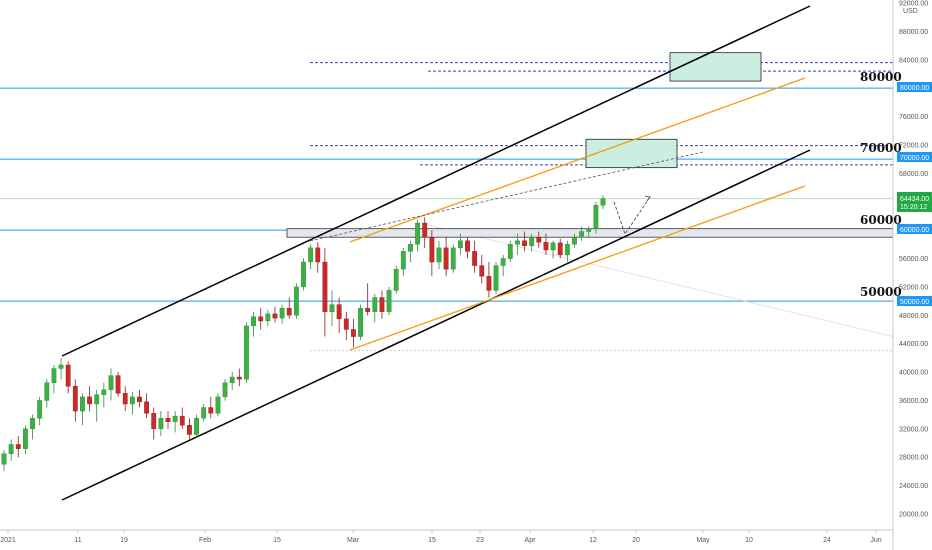 This screenshot has width=932, height=550. What do you see at coordinates (480, 540) in the screenshot?
I see `x-tick-label: 23` at bounding box center [480, 540].